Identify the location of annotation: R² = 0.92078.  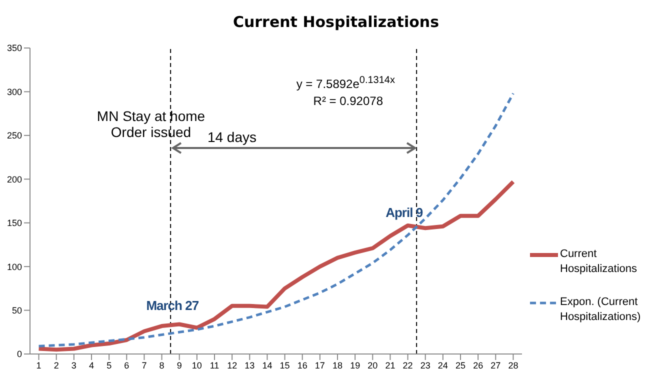
(348, 101).